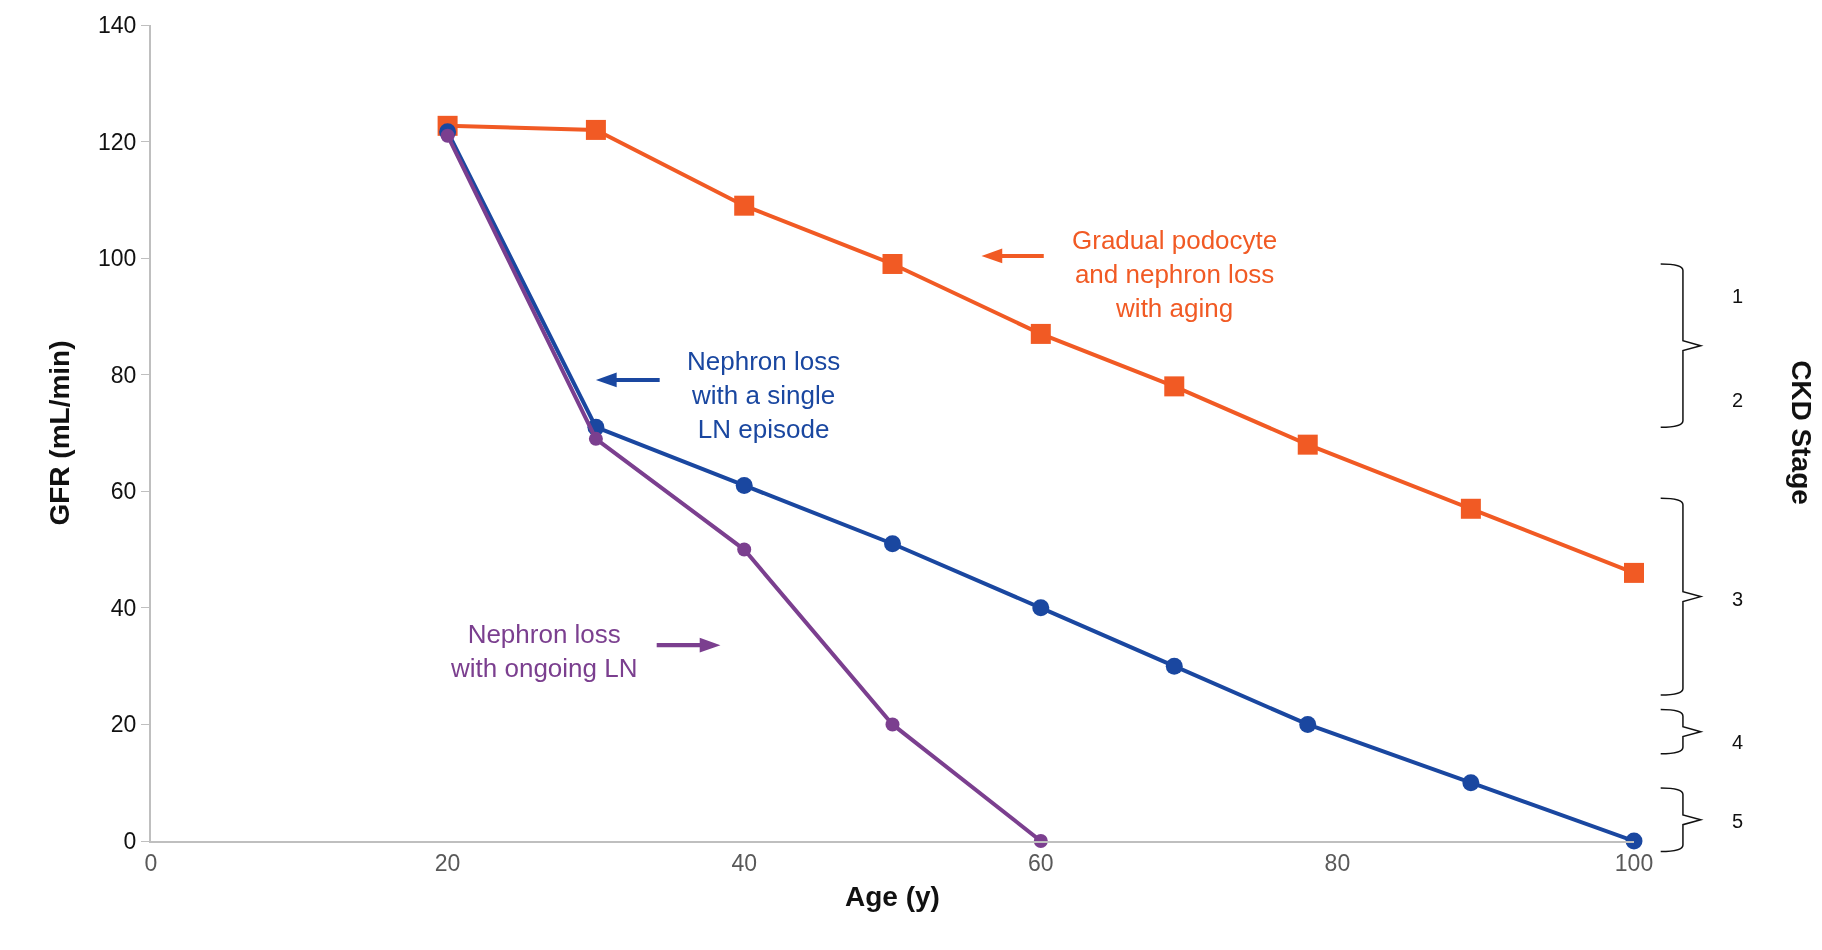 Image resolution: width=1822 pixels, height=950 pixels. I want to click on y-tick-label: 40, so click(123, 607).